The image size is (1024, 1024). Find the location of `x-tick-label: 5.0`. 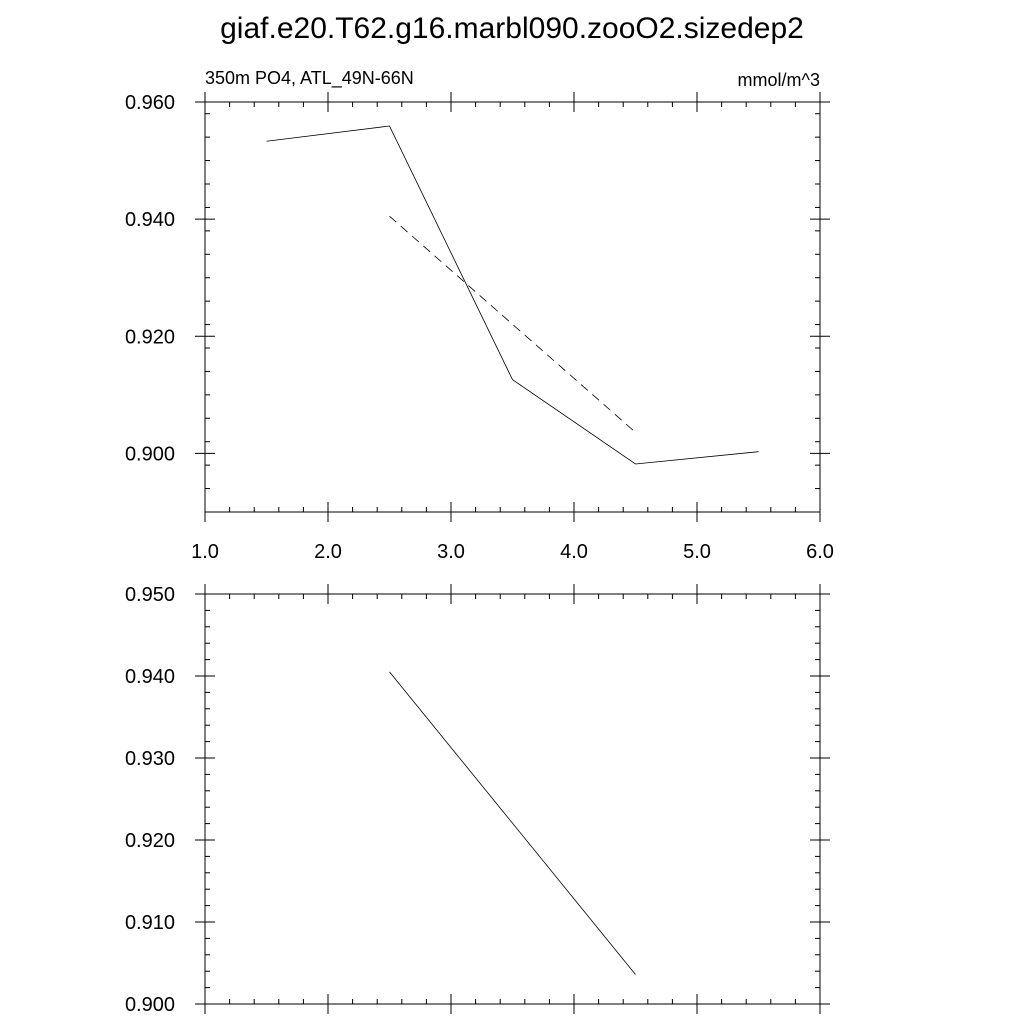

x-tick-label: 5.0 is located at coordinates (697, 552).